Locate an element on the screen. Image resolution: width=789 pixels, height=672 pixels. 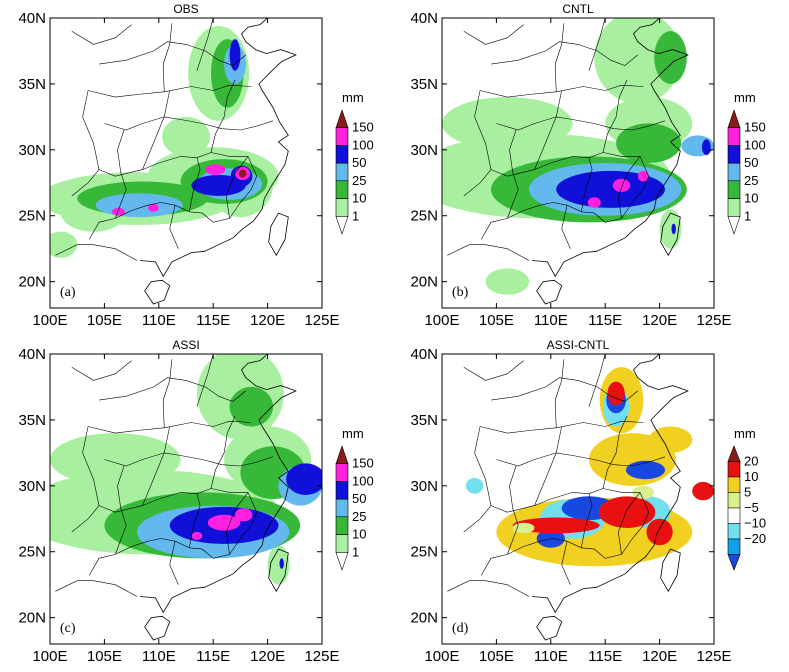
lon-tick-label: 100E is located at coordinates (441, 656).